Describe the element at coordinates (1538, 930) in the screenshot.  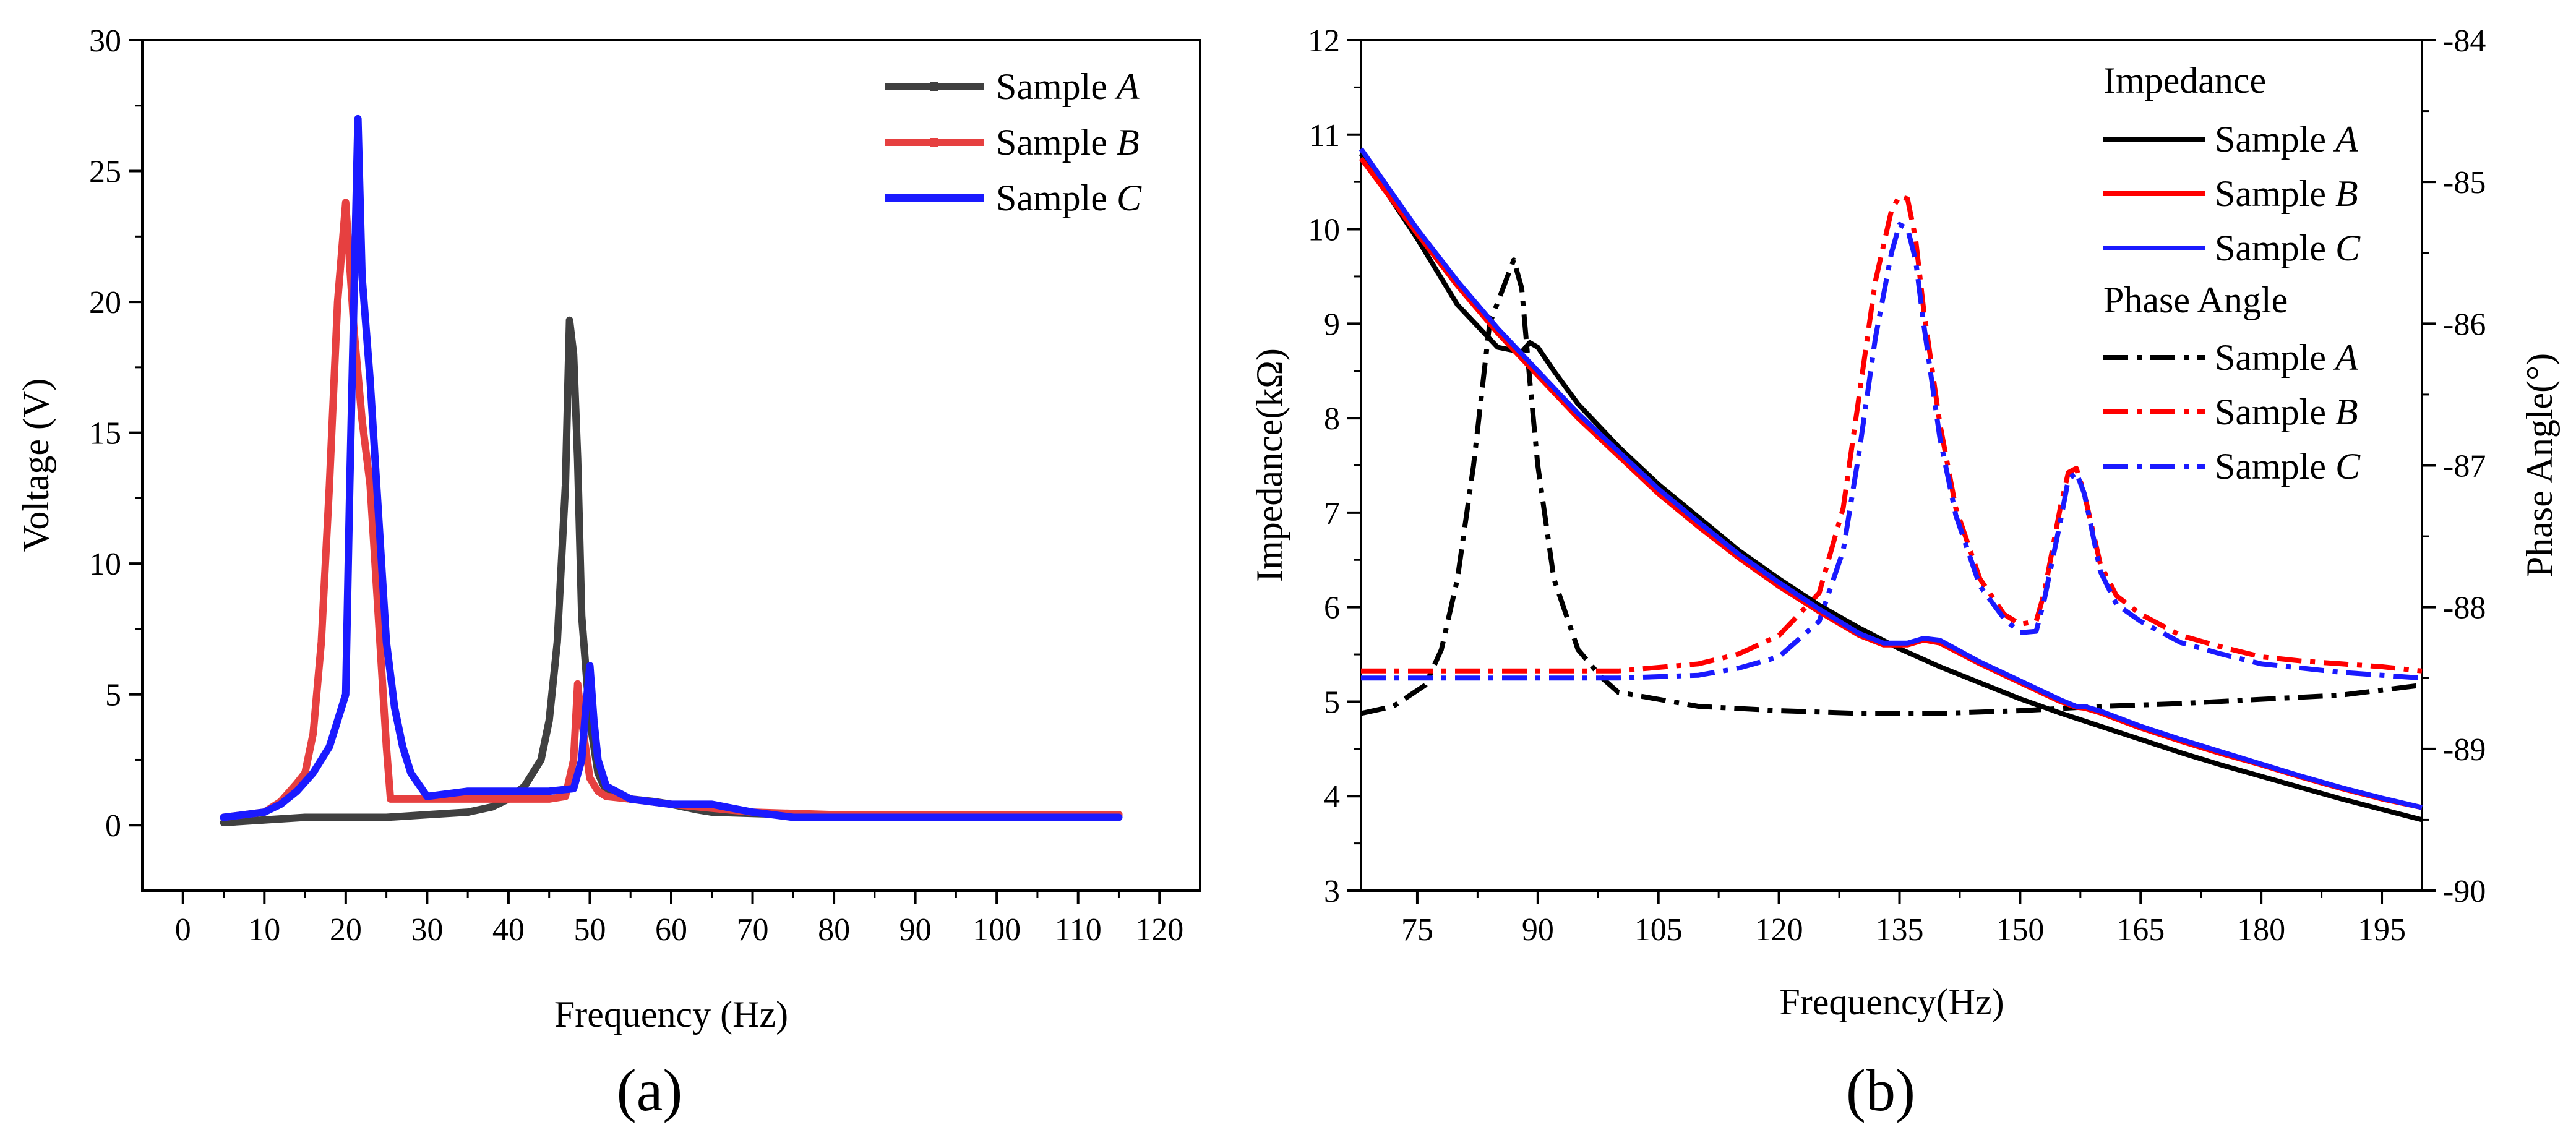
I see `chart-b-x-tick-label: 90` at that location.